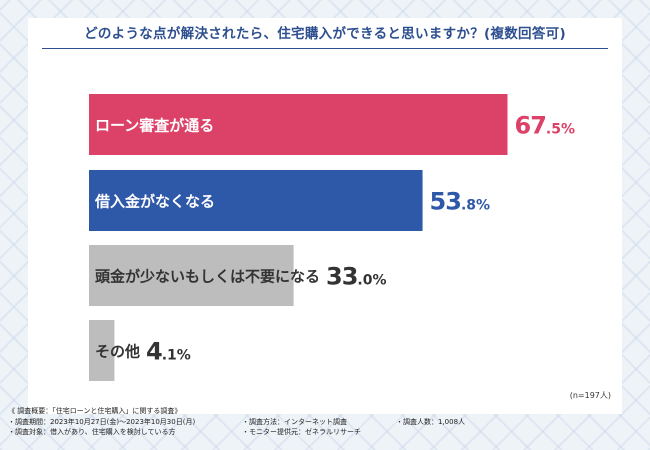  What do you see at coordinates (325, 48) in the screenshot?
I see `title-underline` at bounding box center [325, 48].